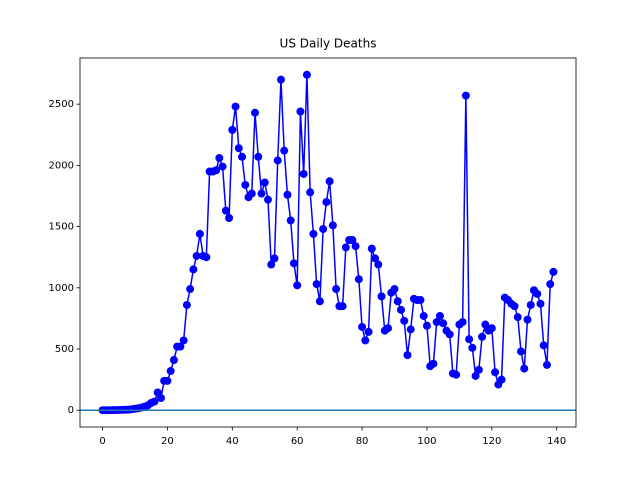 The height and width of the screenshot is (480, 640). What do you see at coordinates (328, 44) in the screenshot?
I see `chart-title: US Daily Deaths` at bounding box center [328, 44].